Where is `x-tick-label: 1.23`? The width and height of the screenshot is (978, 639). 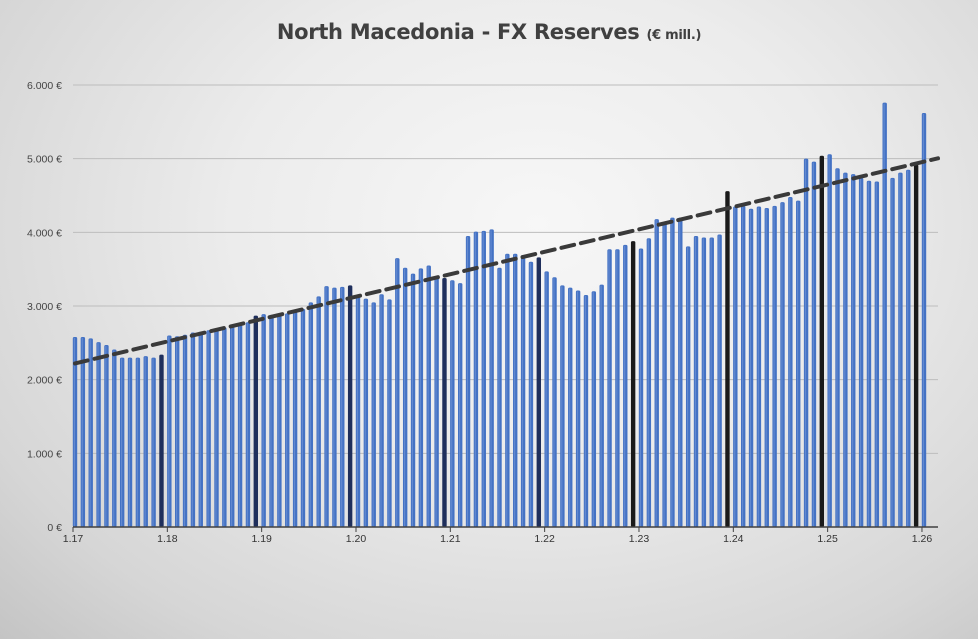
x-tick-label: 1.23 is located at coordinates (639, 539).